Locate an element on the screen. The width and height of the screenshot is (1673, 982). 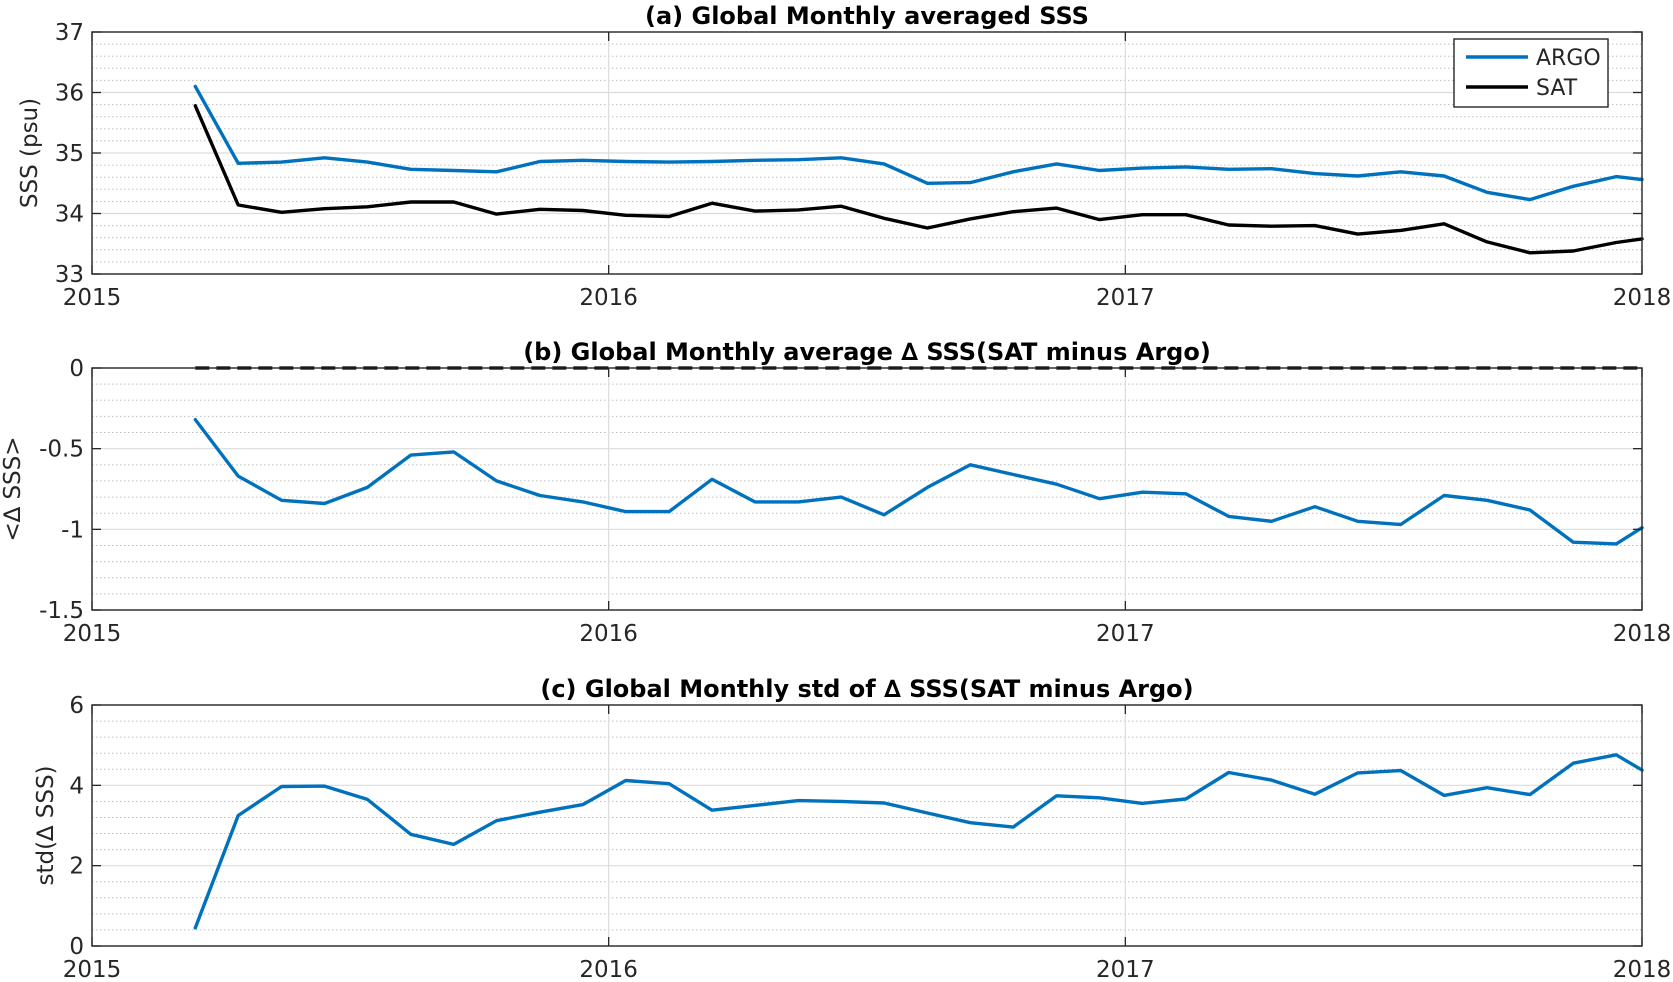
series-line-sat is located at coordinates (918, 179).